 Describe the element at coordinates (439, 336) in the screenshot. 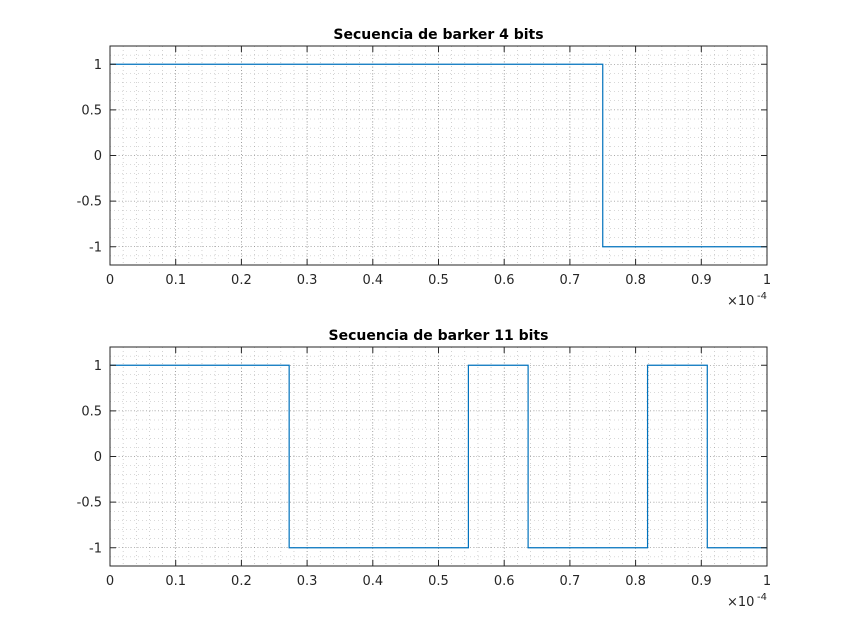

I see `chart-title: Secuencia de barker 11 bits` at that location.